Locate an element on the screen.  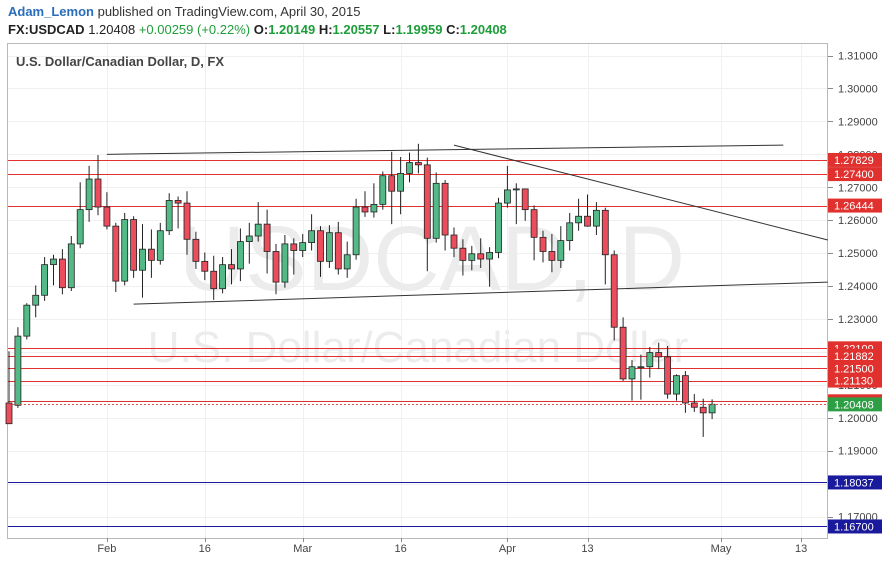
y-tick-label: 1.19000 is located at coordinates (858, 452).